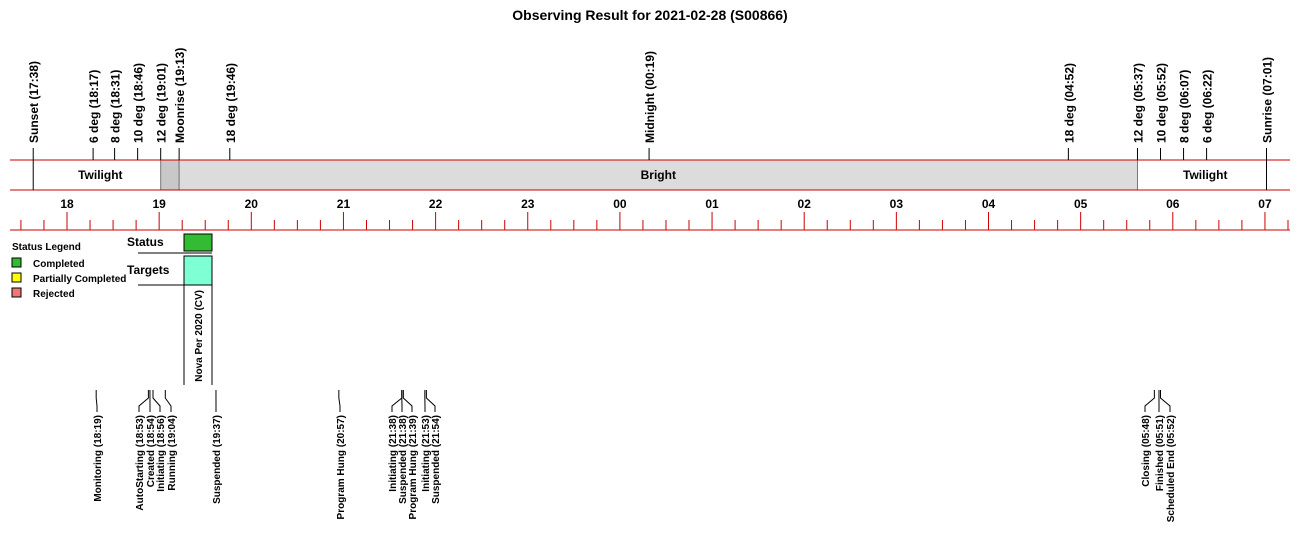 The height and width of the screenshot is (560, 1300). What do you see at coordinates (805, 204) in the screenshot?
I see `hour-label: 02` at bounding box center [805, 204].